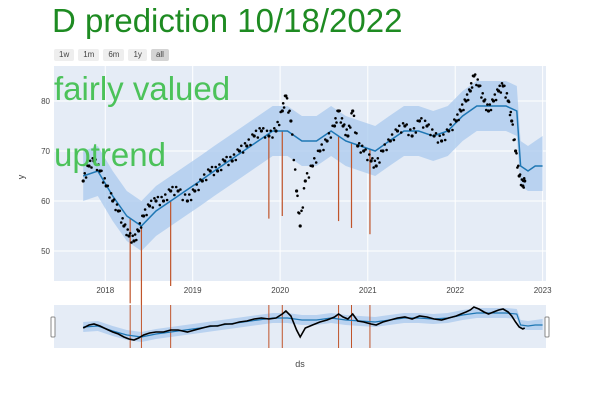 This screenshot has width=600, height=400. Describe the element at coordinates (105, 290) in the screenshot. I see `x-tick-label: 2018` at that location.